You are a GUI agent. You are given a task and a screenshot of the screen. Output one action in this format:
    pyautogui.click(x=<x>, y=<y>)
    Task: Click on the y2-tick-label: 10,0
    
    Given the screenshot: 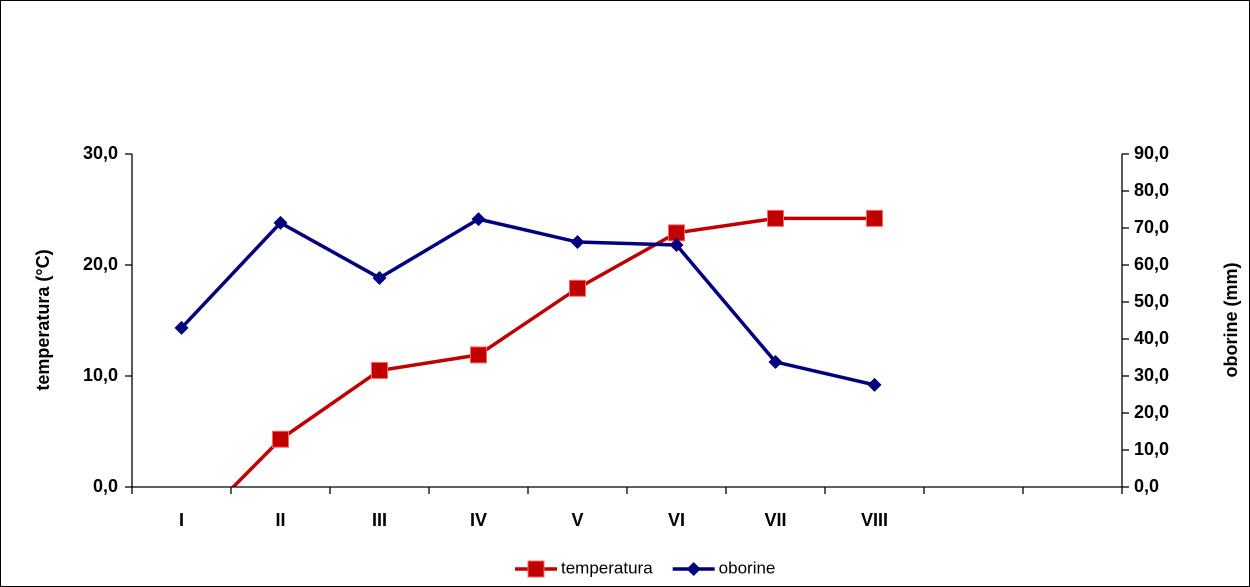 What is the action you would take?
    pyautogui.click(x=1151, y=449)
    